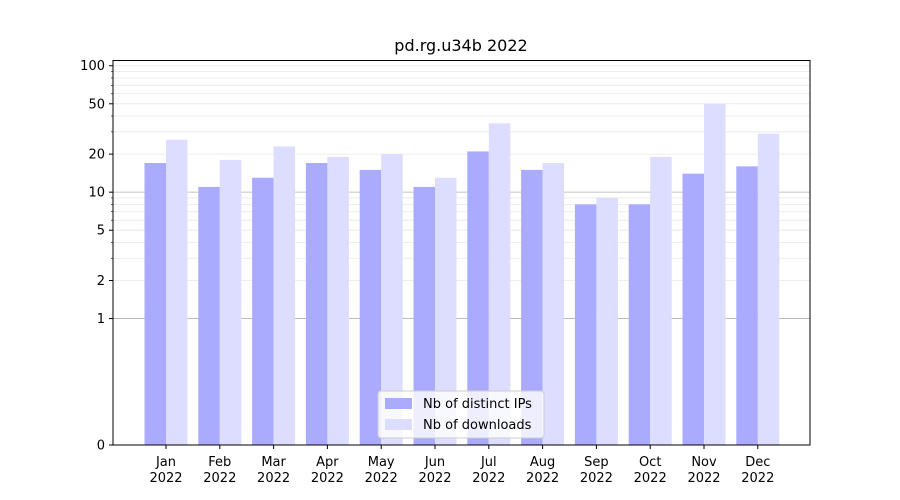 This screenshot has width=900, height=500. Describe the element at coordinates (327, 462) in the screenshot. I see `x-tick-label-month: Apr` at that location.